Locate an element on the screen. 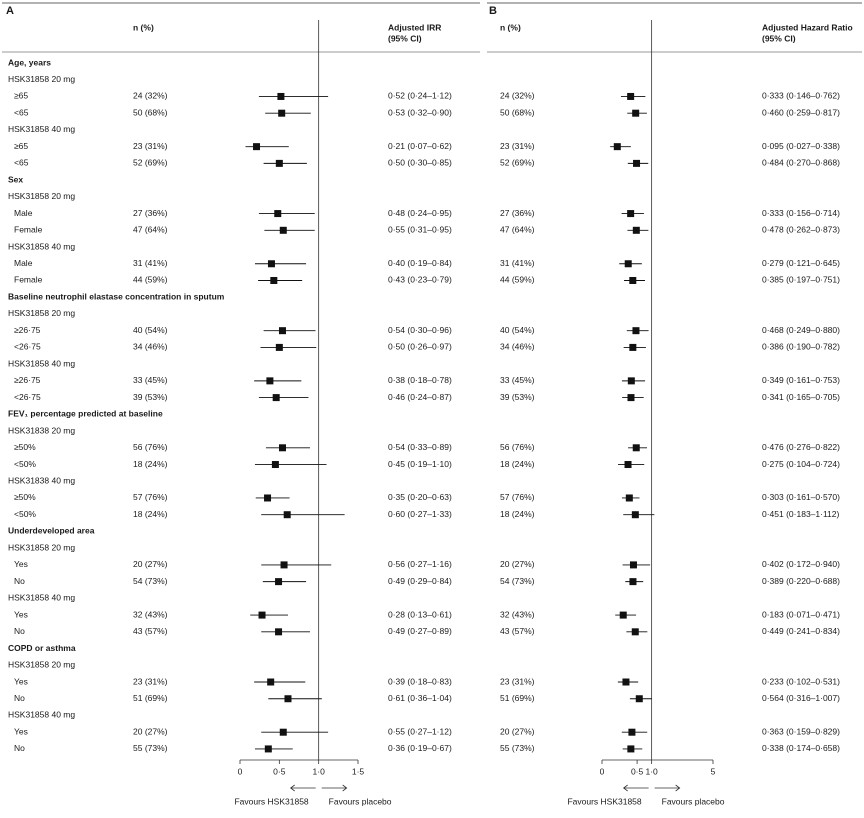 This screenshot has height=818, width=864. estimate-label: 0·333 (0·146–0·762) is located at coordinates (801, 96).